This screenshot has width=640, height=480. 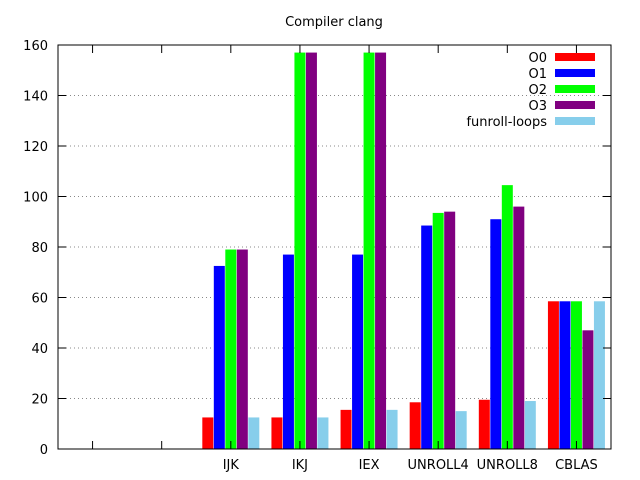 I want to click on legend-label-O2: O2, so click(x=537, y=90).